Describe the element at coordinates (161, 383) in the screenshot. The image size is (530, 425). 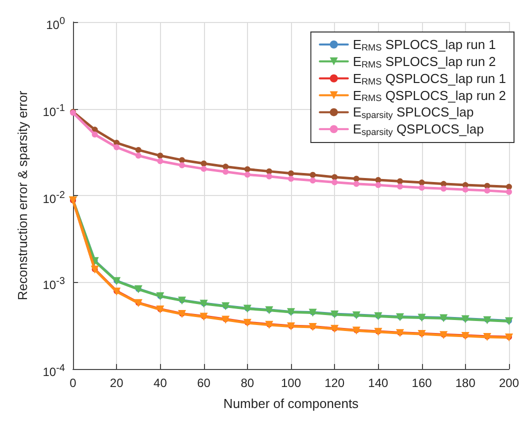
I see `x-tick-label: 40` at that location.